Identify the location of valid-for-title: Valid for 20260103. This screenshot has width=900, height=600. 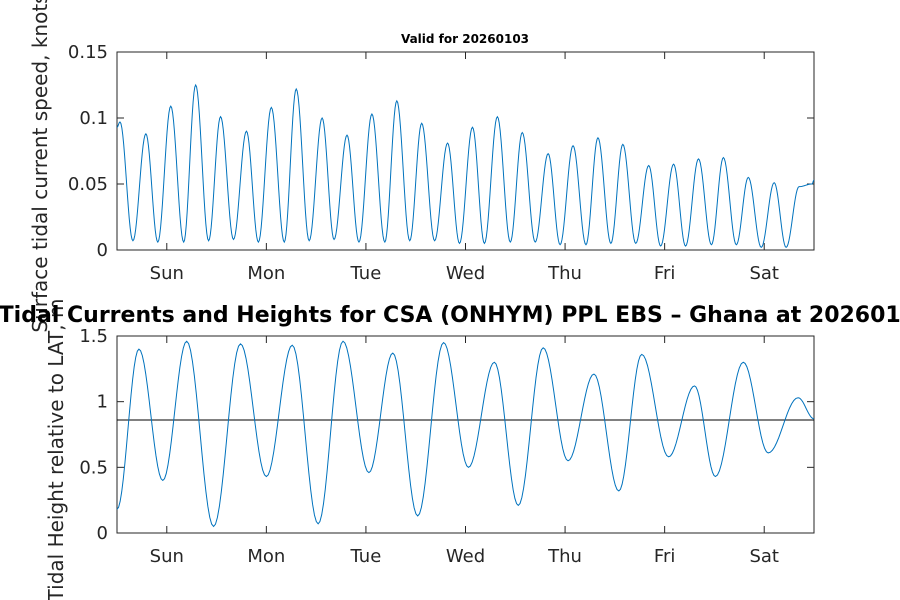
(465, 39).